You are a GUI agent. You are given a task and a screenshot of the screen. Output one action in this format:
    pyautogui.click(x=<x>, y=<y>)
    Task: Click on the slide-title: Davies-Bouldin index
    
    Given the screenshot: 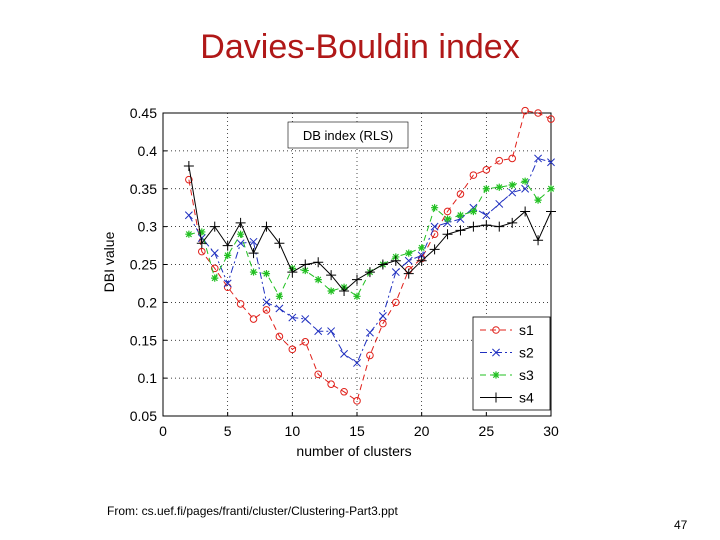 What is the action you would take?
    pyautogui.click(x=360, y=47)
    